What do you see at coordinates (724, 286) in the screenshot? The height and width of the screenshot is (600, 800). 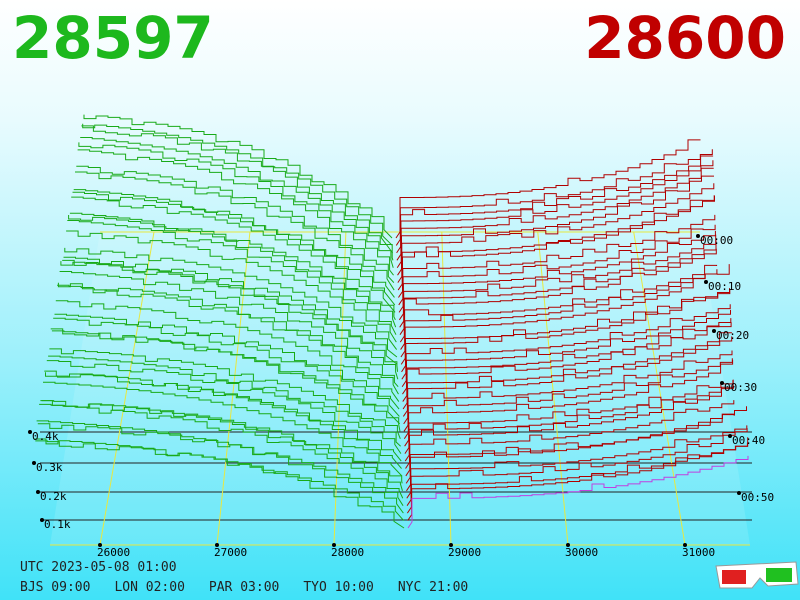 I see `time-label: 00:10` at bounding box center [724, 286].